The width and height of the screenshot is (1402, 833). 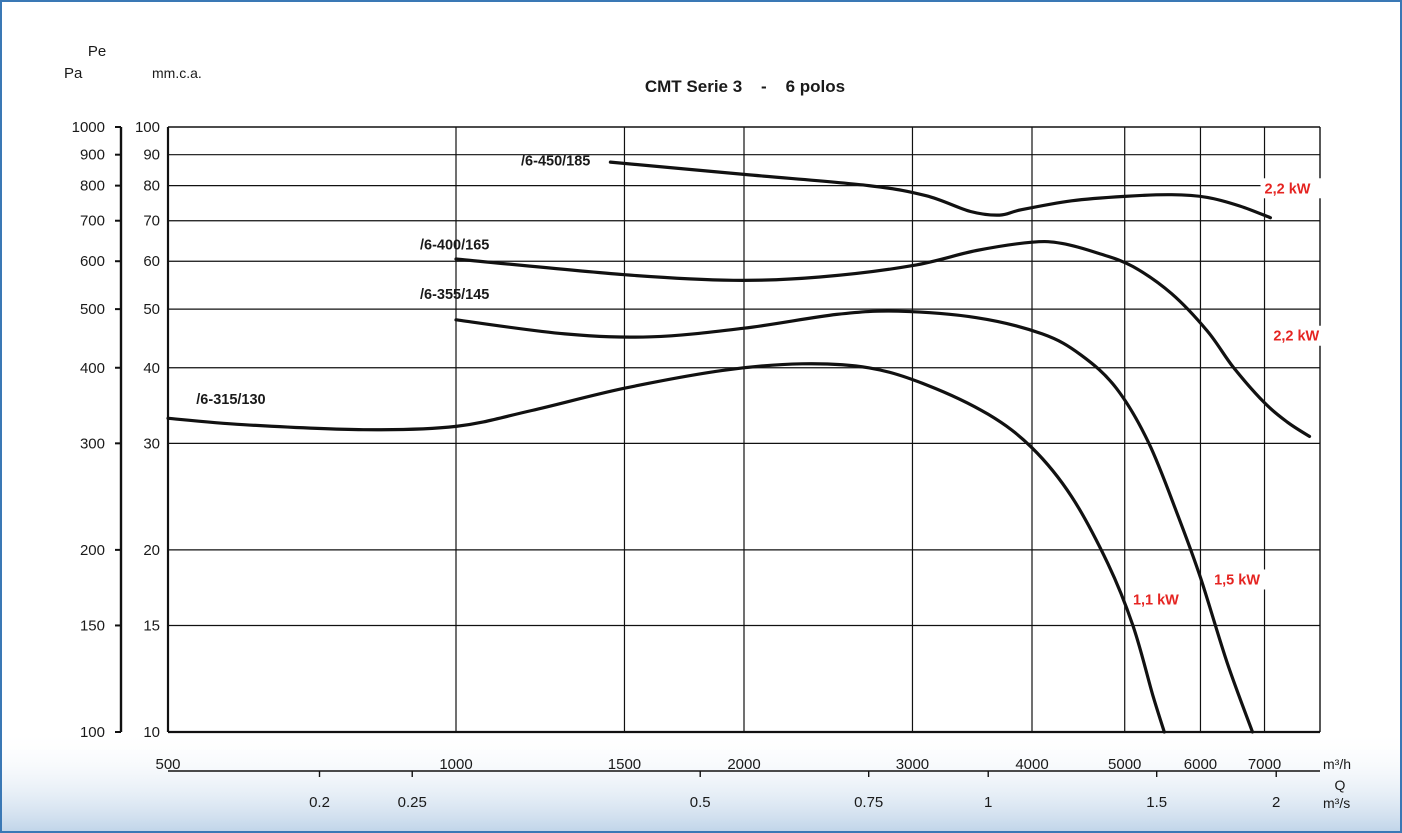 What do you see at coordinates (1340, 785) in the screenshot?
I see `x2-axis-name: Q` at bounding box center [1340, 785].